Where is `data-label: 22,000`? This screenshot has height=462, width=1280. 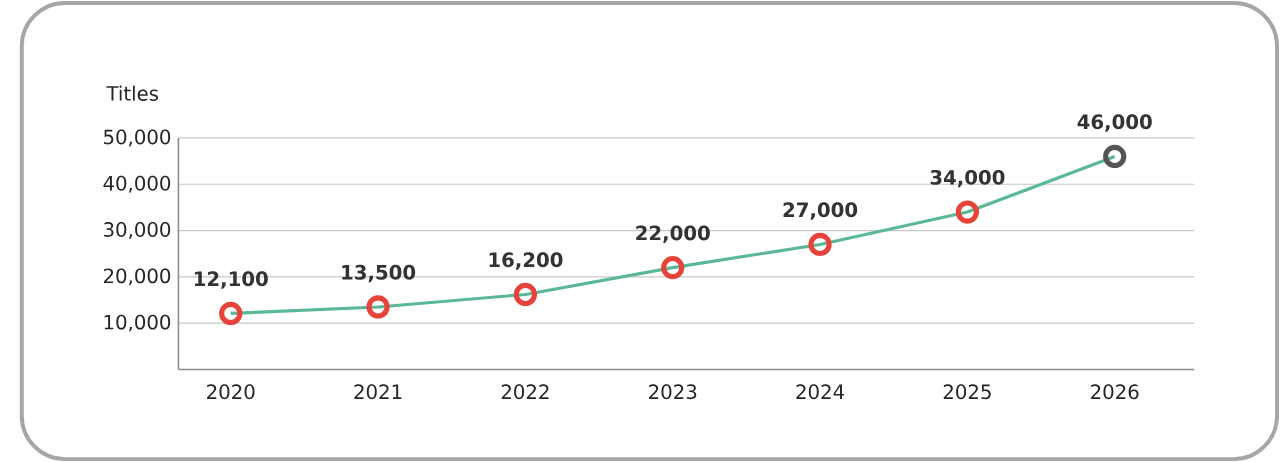 data-label: 22,000 is located at coordinates (673, 234).